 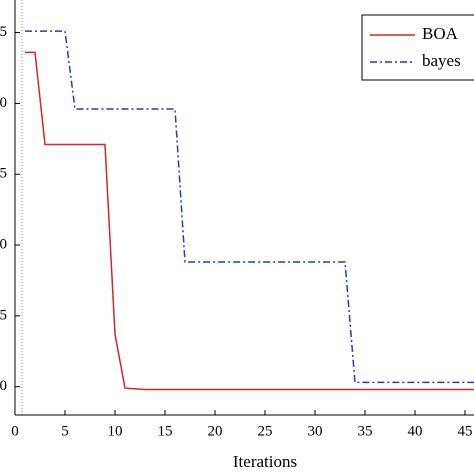 I want to click on x-axis-label: Iterations, so click(x=265, y=461).